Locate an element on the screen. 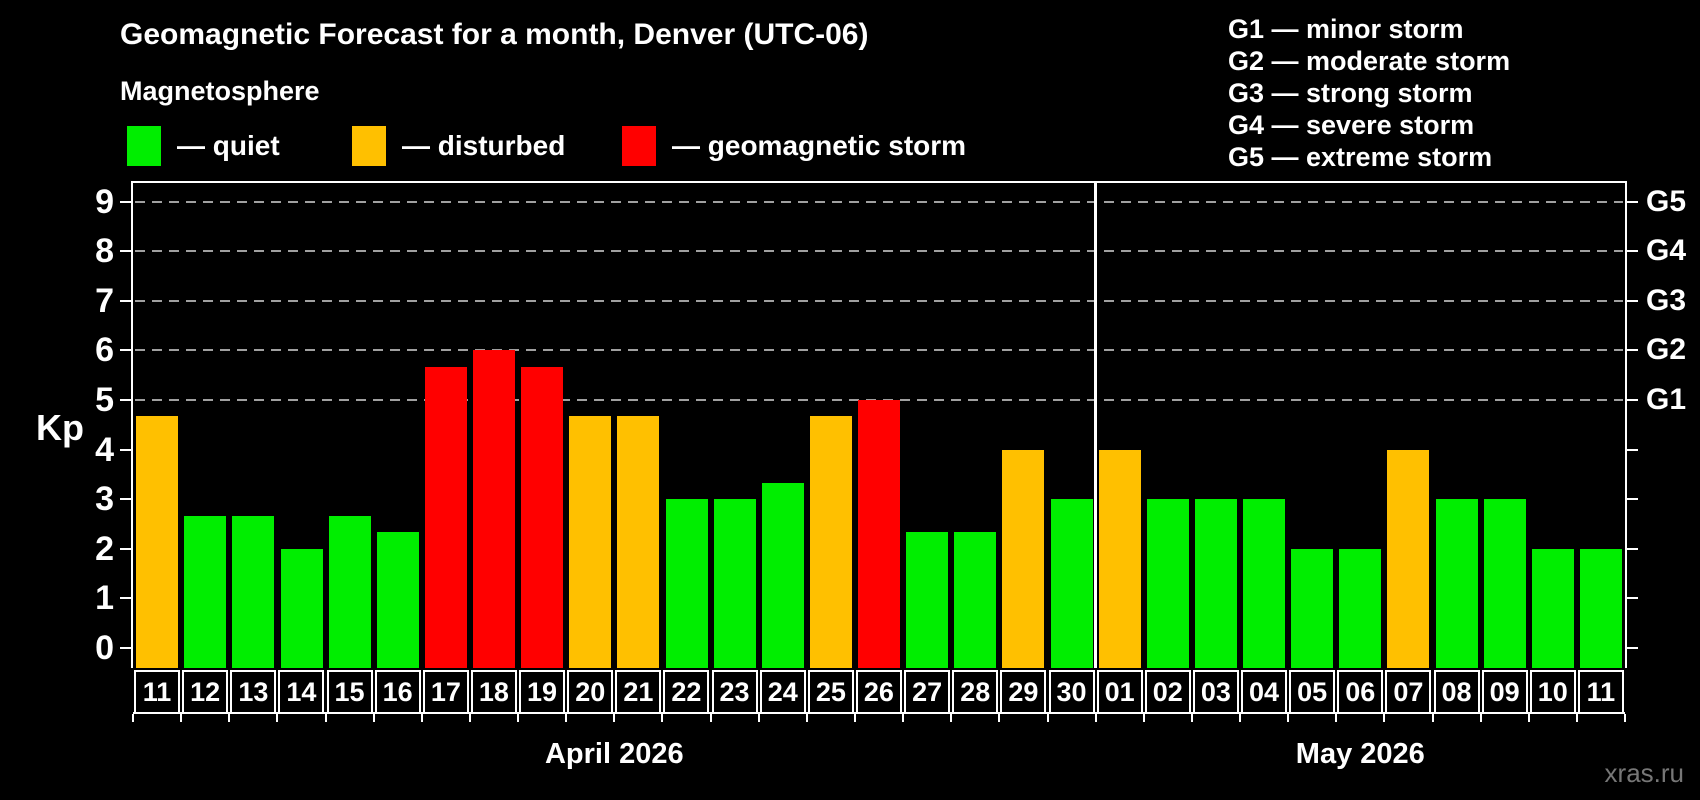 Image resolution: width=1700 pixels, height=800 pixels. g-legend-line: G4 — severe storm is located at coordinates (1351, 125).